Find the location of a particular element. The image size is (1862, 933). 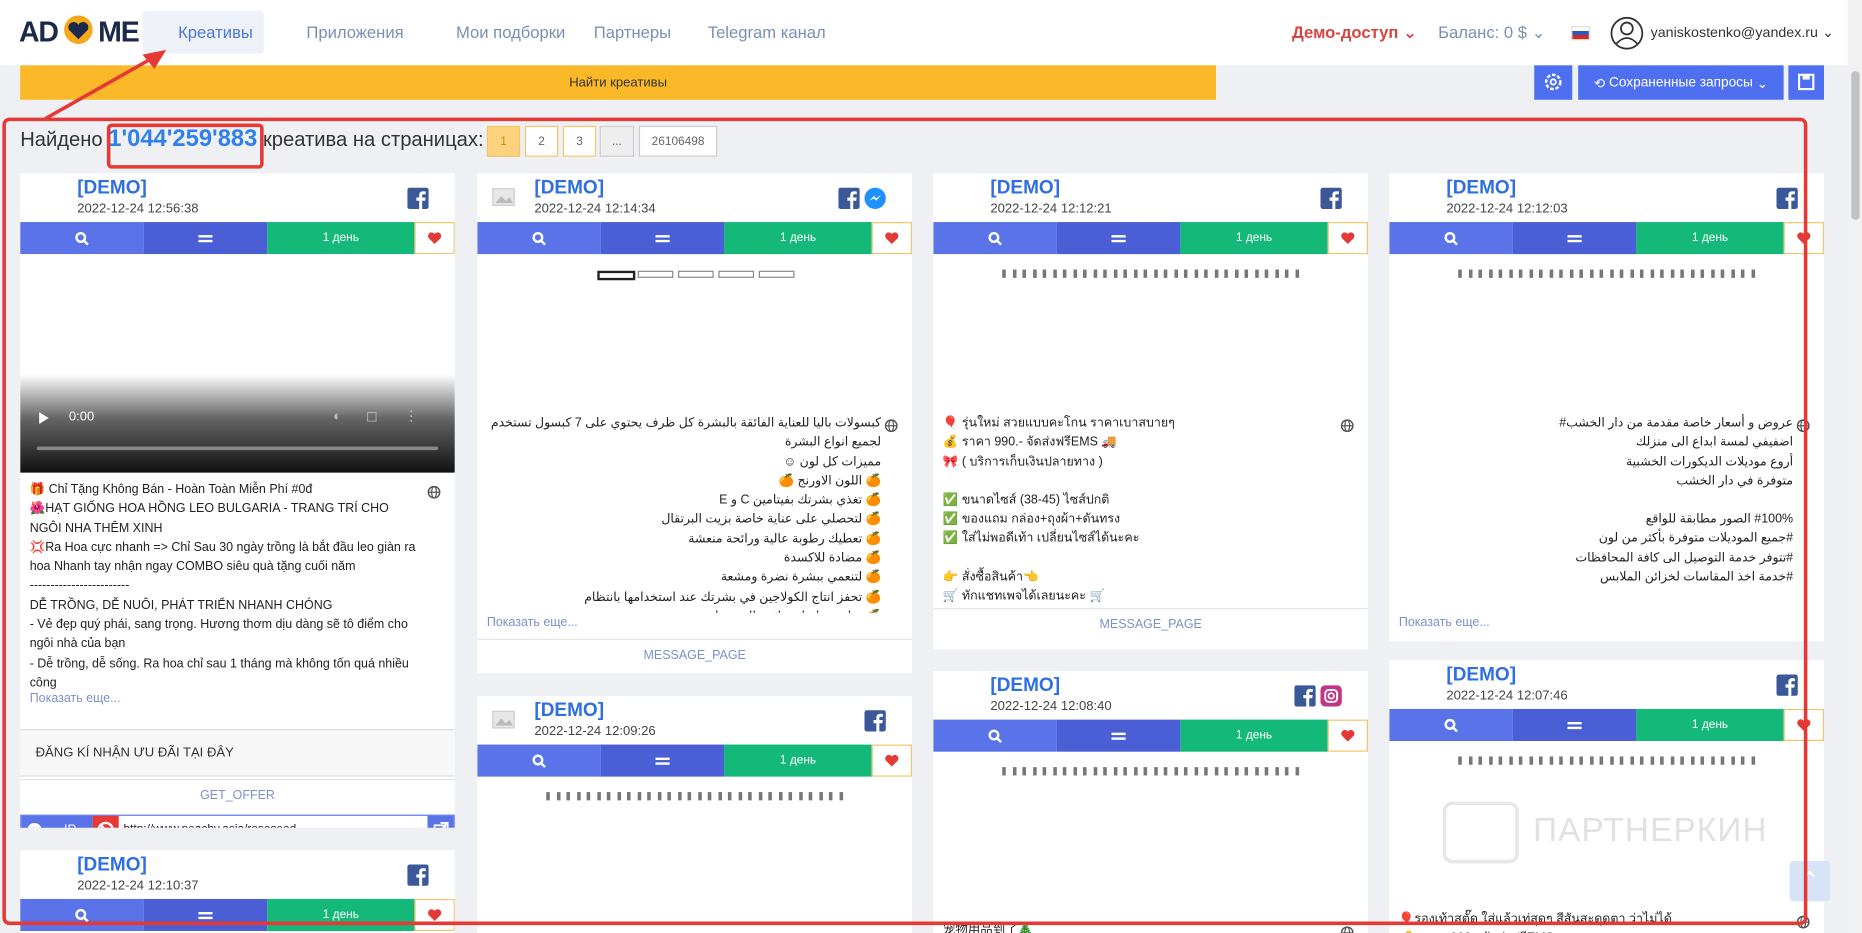

nav-item: Мои подборки is located at coordinates (511, 32).